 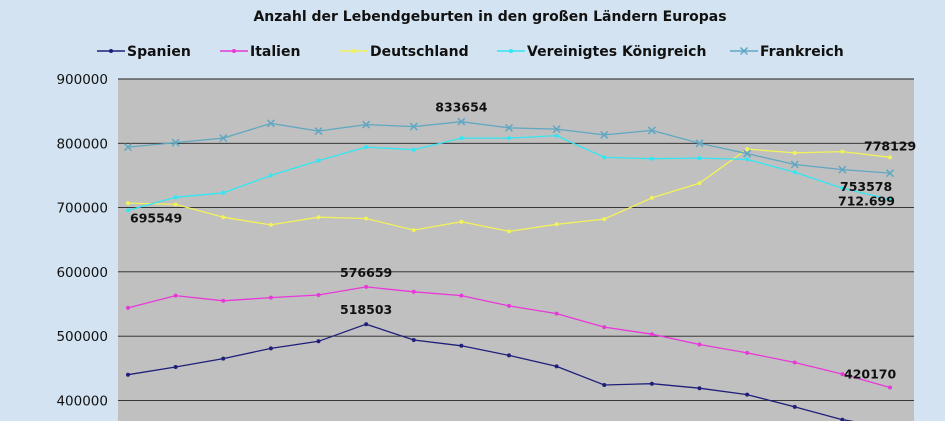 I want to click on y-axis: 400000 500000 600000 700000 800000 900000, so click(x=82, y=240).